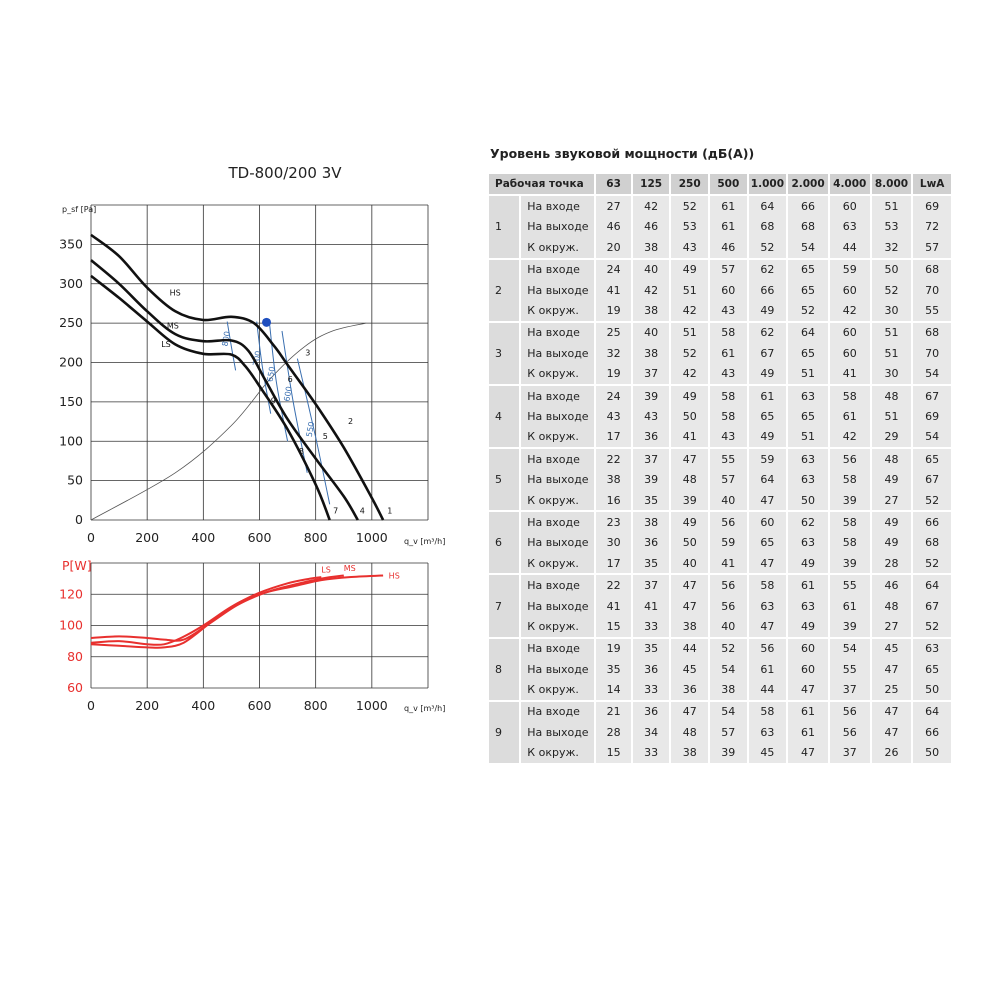  I want to click on table-row: На выходе 32 38 52 61 67 65 60 51 70, so click(721, 353).